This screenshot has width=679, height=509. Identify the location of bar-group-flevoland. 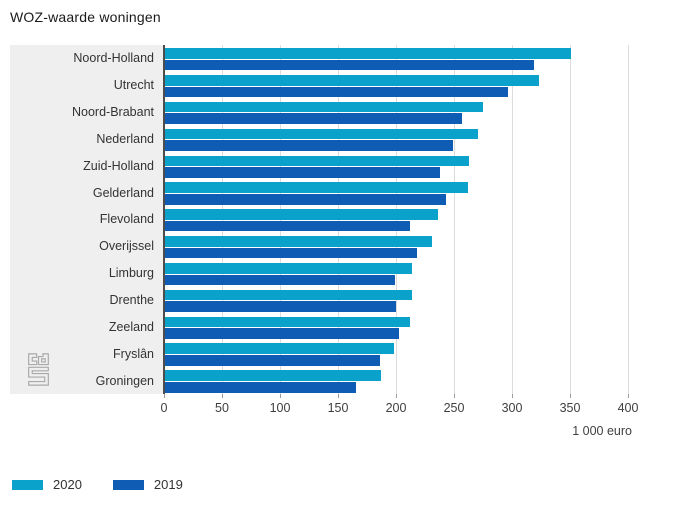
(413, 219).